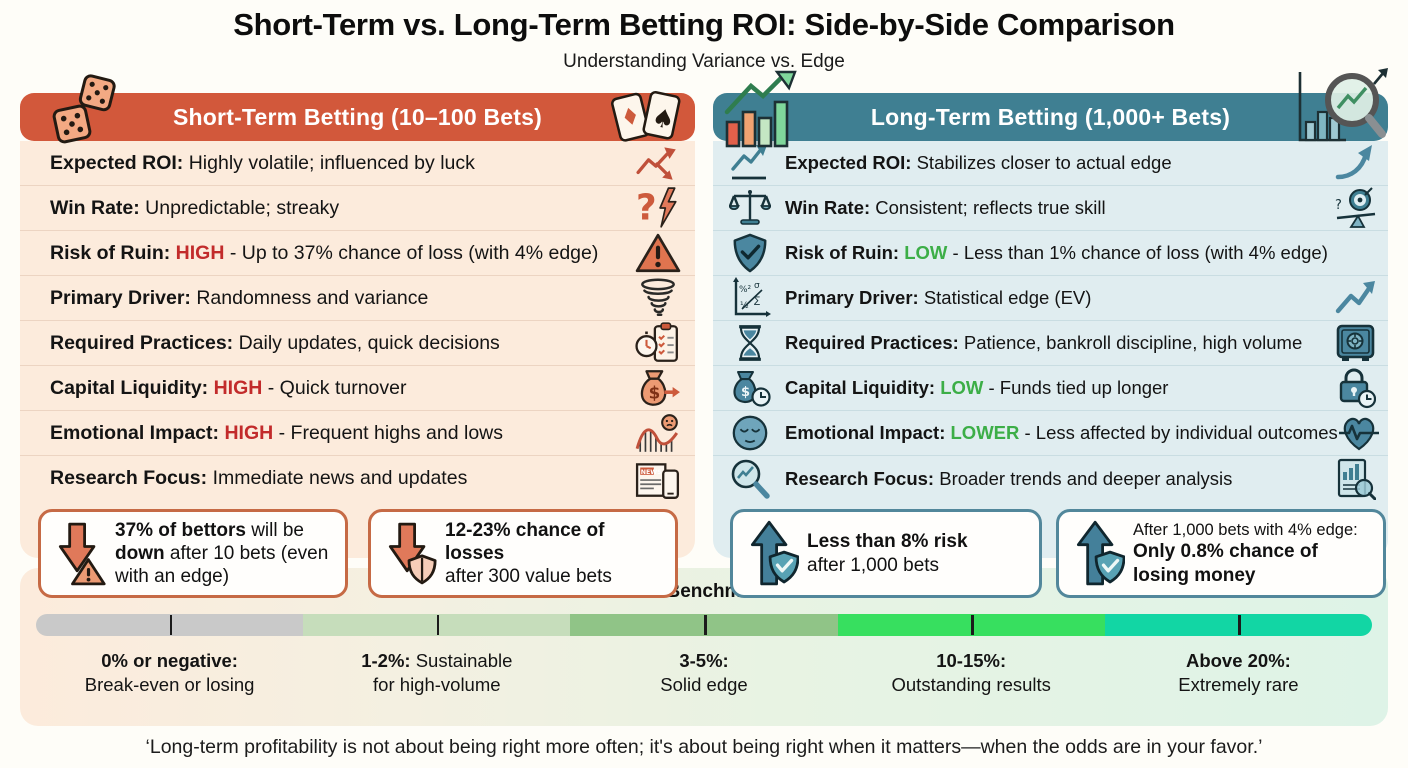 Image resolution: width=1408 pixels, height=768 pixels. I want to click on svg-text: σ, so click(757, 286).